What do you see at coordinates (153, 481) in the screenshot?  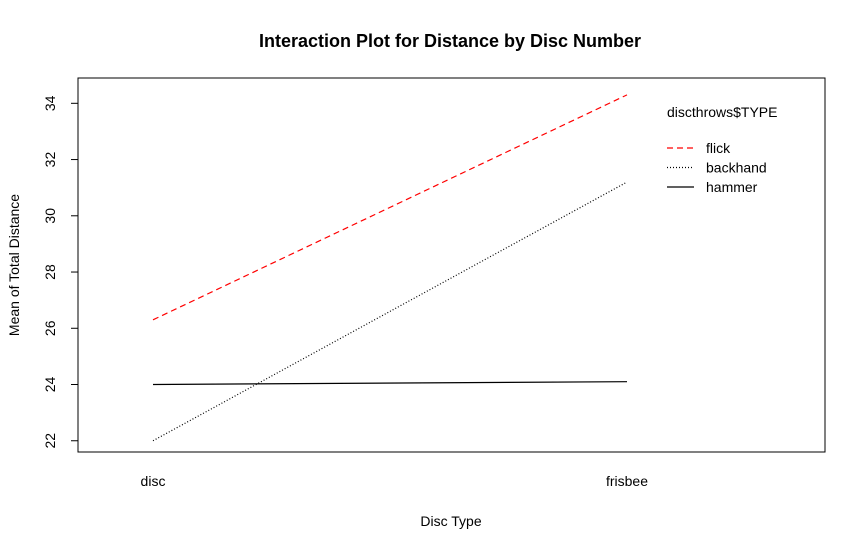 I see `x-tick-label: disc` at bounding box center [153, 481].